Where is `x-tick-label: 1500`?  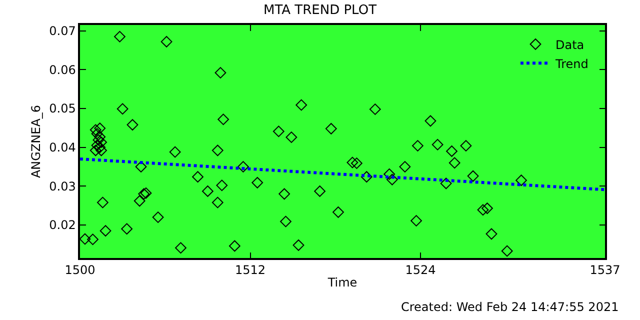
x-tick-label: 1500 is located at coordinates (80, 270).